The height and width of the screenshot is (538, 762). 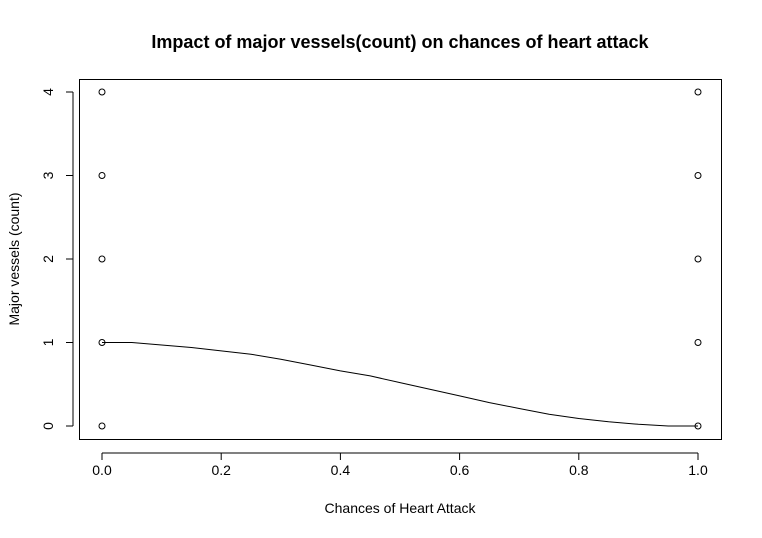 I want to click on y-axis: 0 1 2 3 4, so click(x=57, y=259).